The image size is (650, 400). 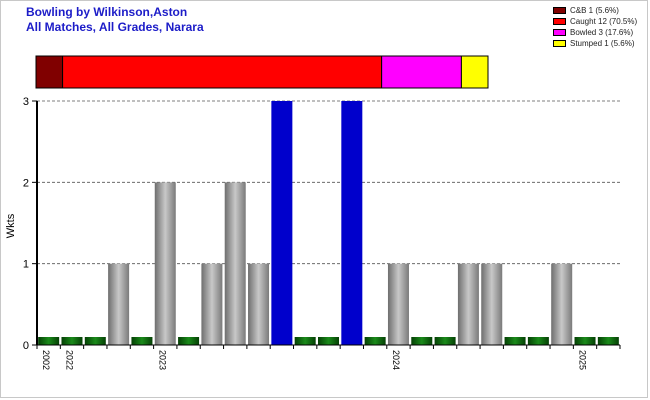 I want to click on y-axis-label: Wkts, so click(x=11, y=225).